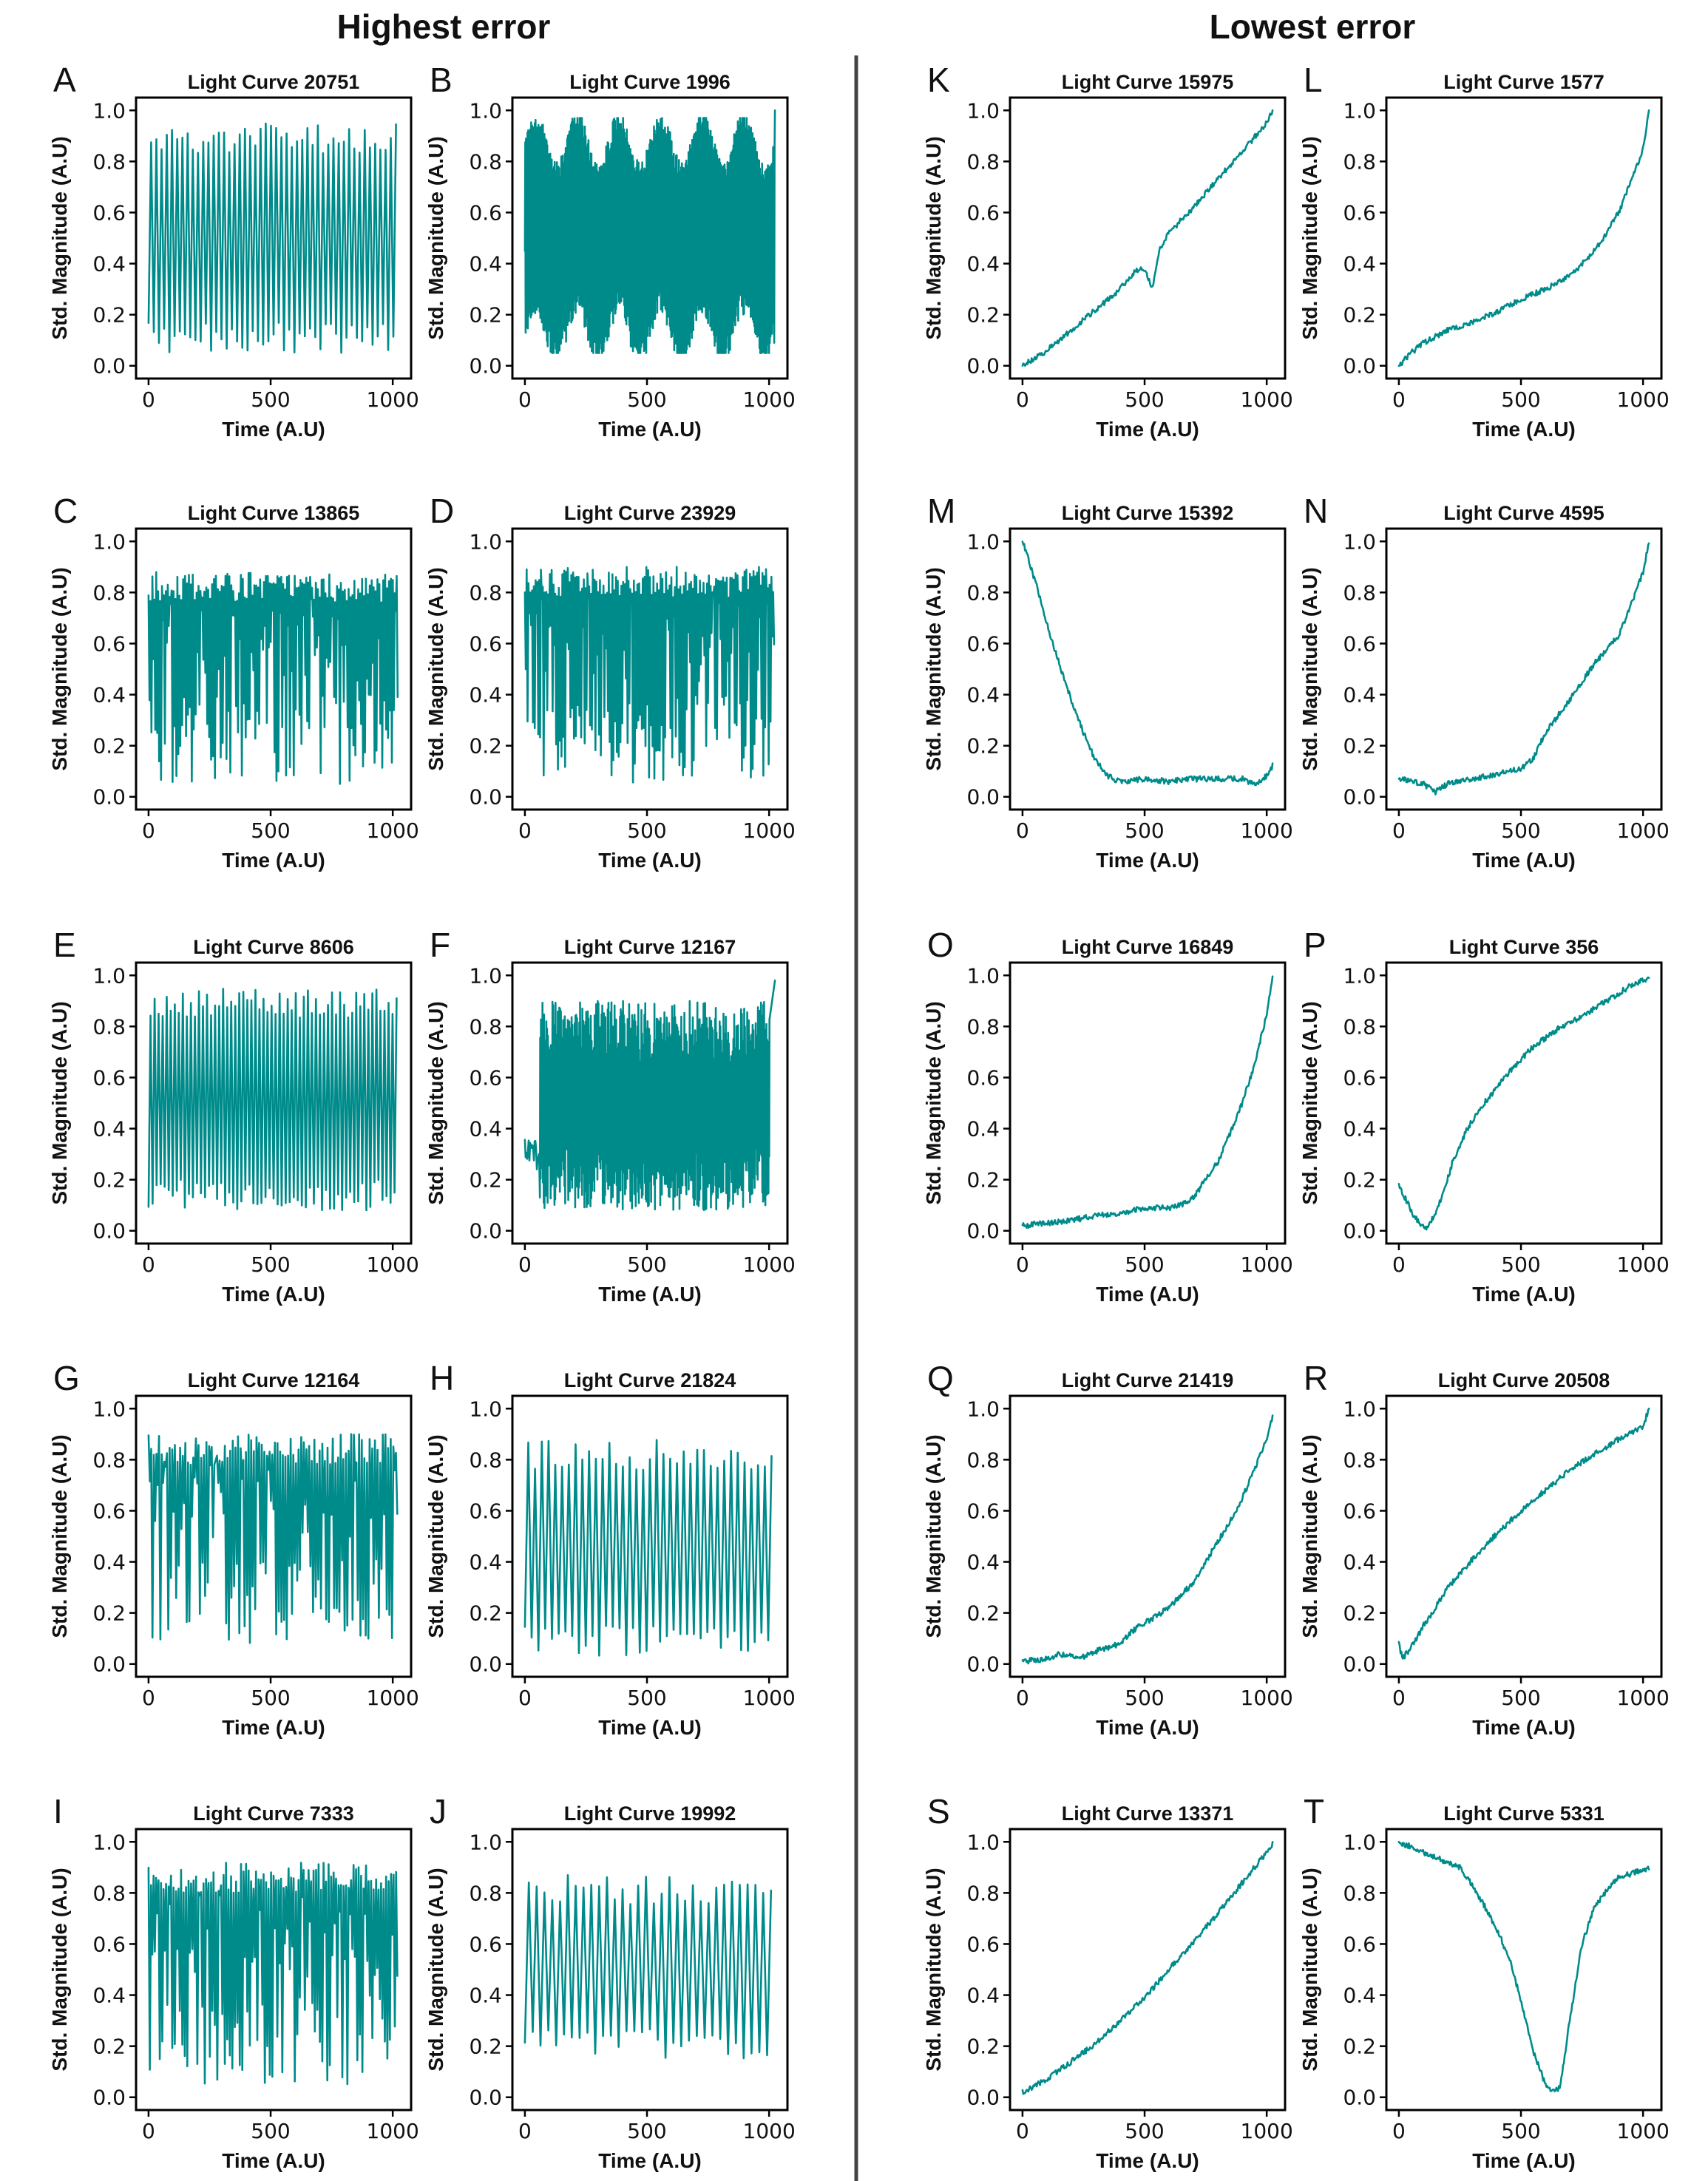 The image size is (1708, 2181). Describe the element at coordinates (65, 511) in the screenshot. I see `panel-letter: C` at that location.